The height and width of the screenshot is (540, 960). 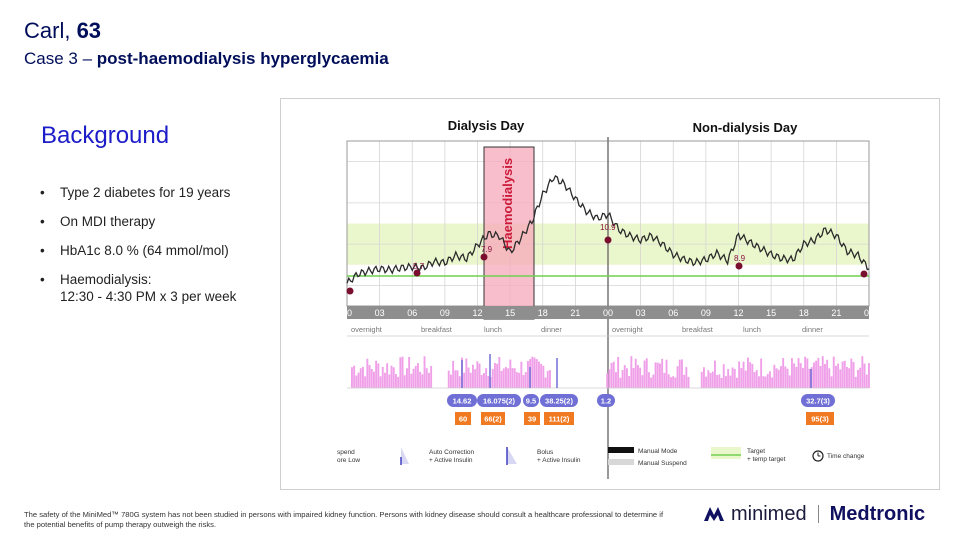 What do you see at coordinates (347, 313) in the screenshot?
I see `time-tick-label: 00` at bounding box center [347, 313].